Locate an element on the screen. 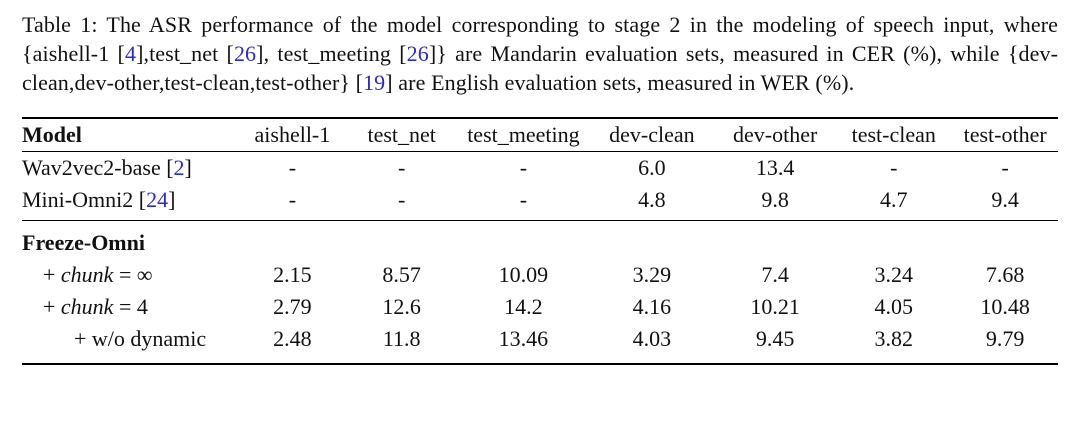 The image size is (1080, 432). column-header-test-other: test-other is located at coordinates (1005, 134).